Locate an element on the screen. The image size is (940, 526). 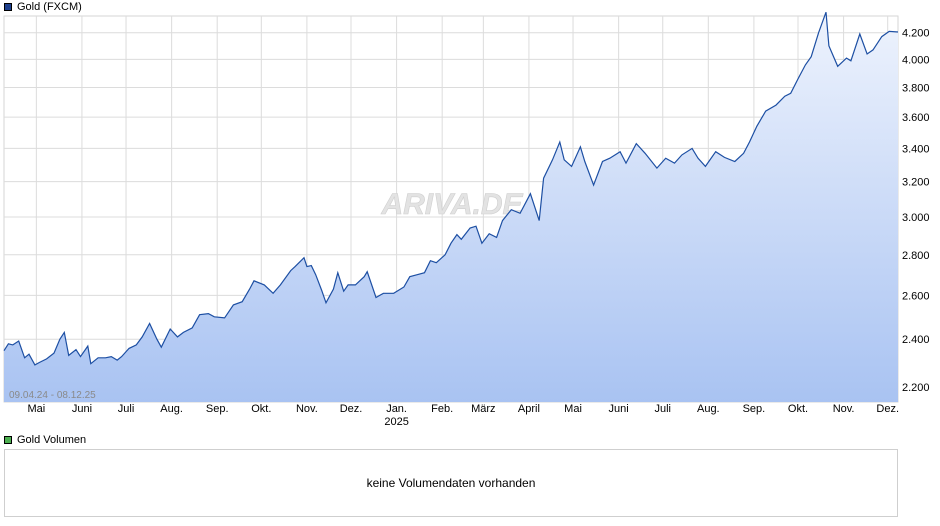
x-year-label: 2025 is located at coordinates (396, 422).